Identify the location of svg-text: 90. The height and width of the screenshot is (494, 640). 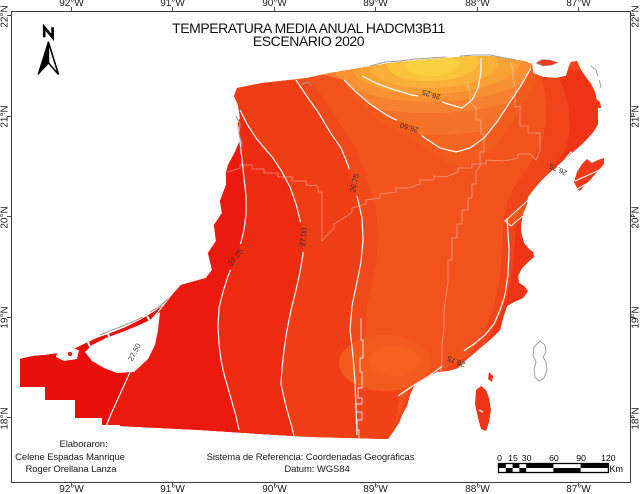
(581, 458).